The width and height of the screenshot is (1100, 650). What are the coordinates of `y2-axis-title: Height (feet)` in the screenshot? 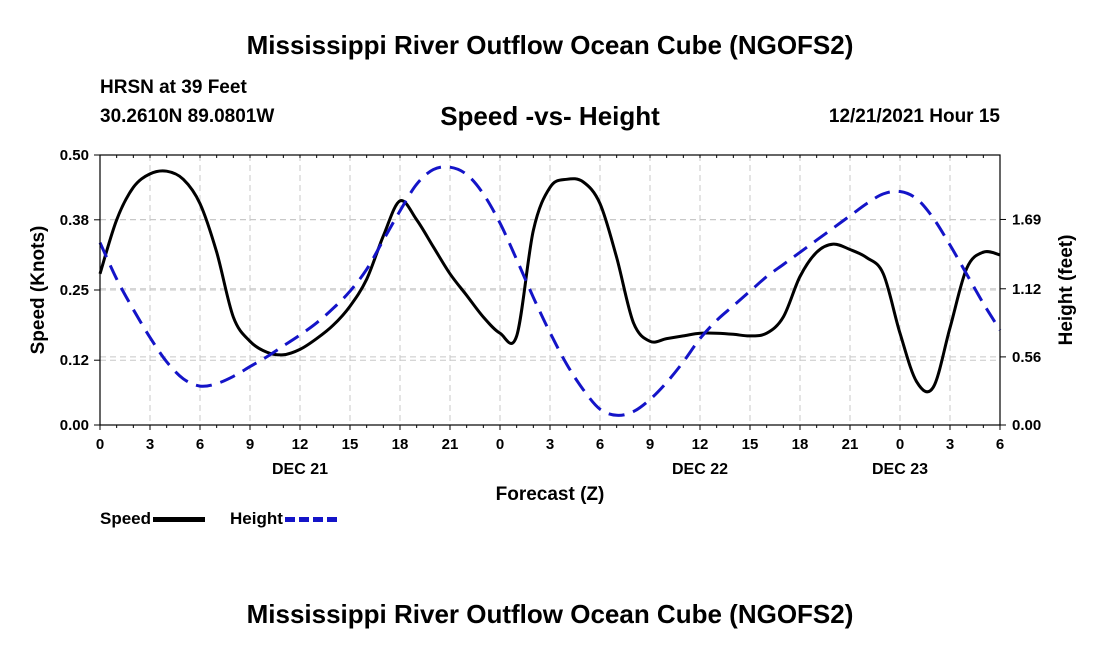 It's located at (1066, 290).